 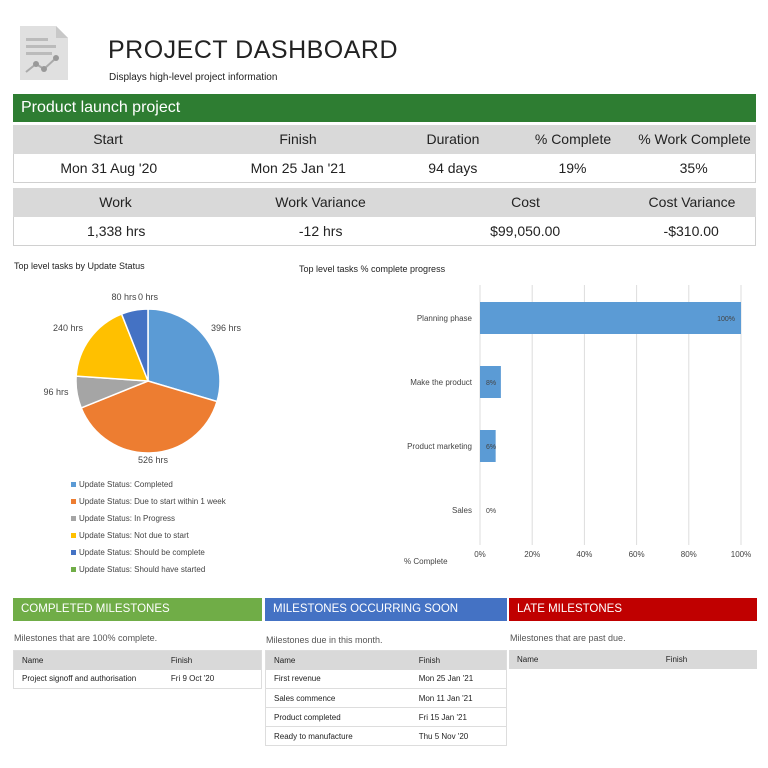 I want to click on milestone-table: Name Finish, so click(x=633, y=659).